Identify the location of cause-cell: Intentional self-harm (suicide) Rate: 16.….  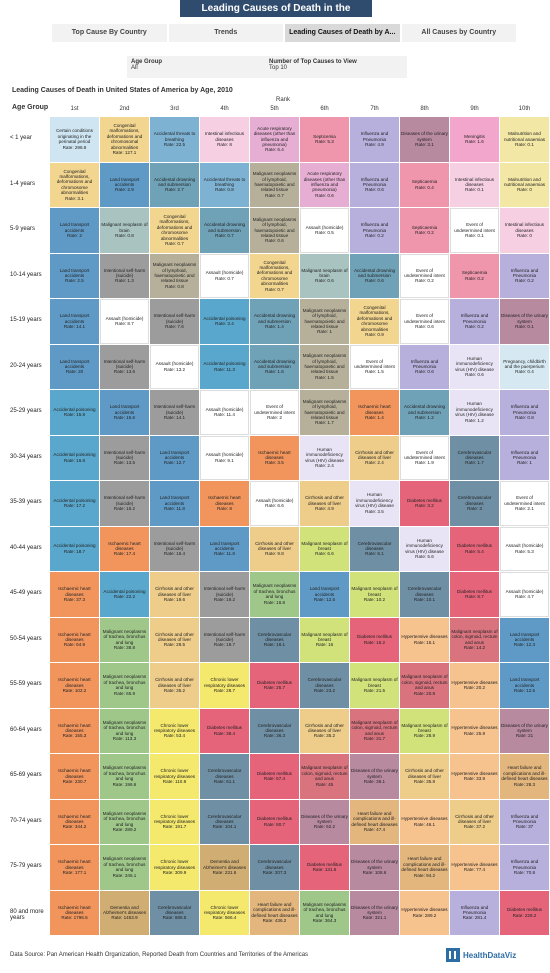
(174, 548).